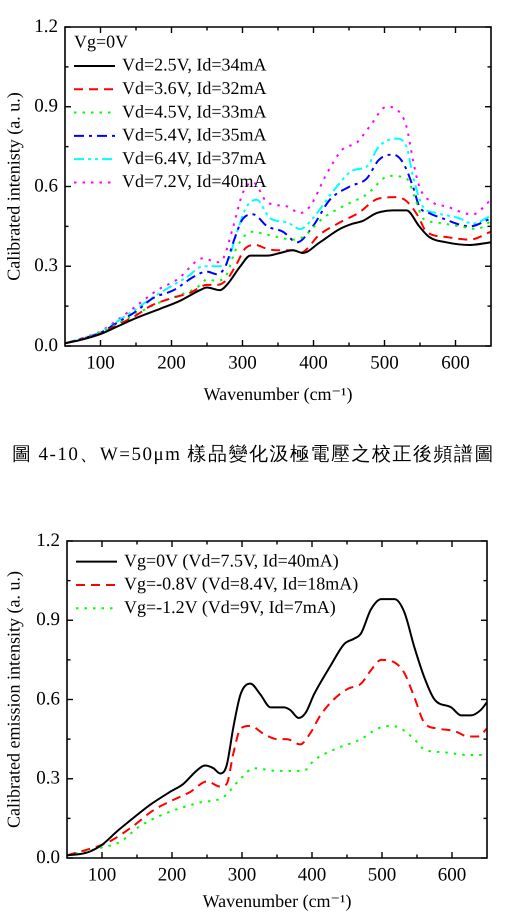 This screenshot has width=507, height=919. What do you see at coordinates (194, 158) in the screenshot?
I see `legend-label: Vd=6.4V, Id=37mA` at bounding box center [194, 158].